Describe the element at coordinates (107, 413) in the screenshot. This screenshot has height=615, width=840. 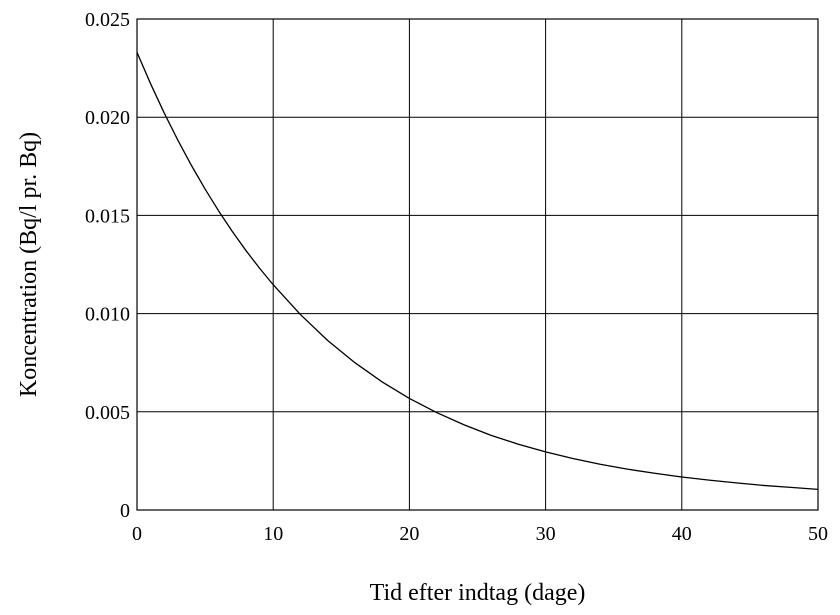
I see `y-tick-label: 0.005` at that location.